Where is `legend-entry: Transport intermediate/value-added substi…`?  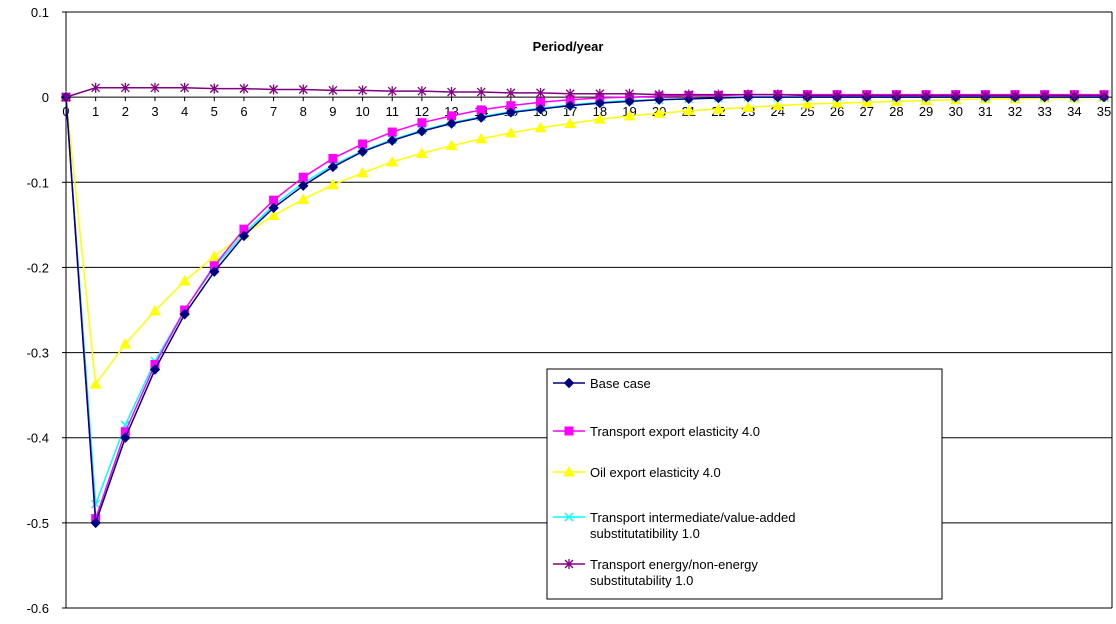 legend-entry: Transport intermediate/value-added substi… is located at coordinates (674, 525).